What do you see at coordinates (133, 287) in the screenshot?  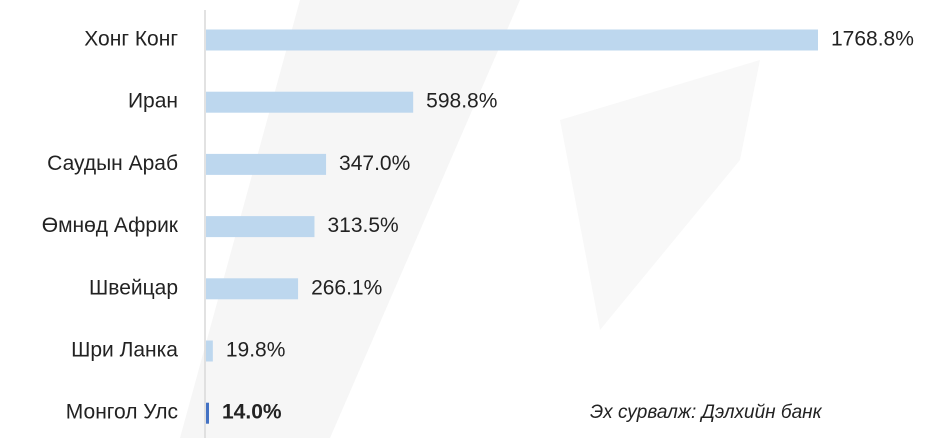 I see `category-label: Швейцар` at bounding box center [133, 287].